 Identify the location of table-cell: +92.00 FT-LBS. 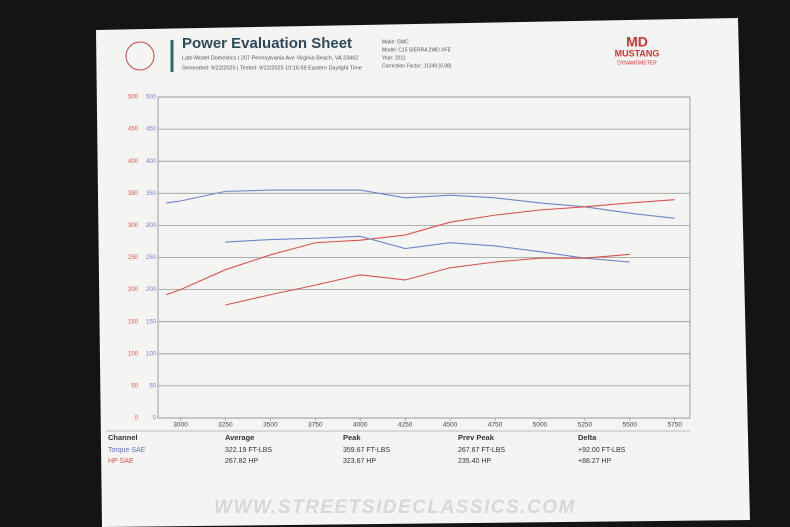
(602, 450).